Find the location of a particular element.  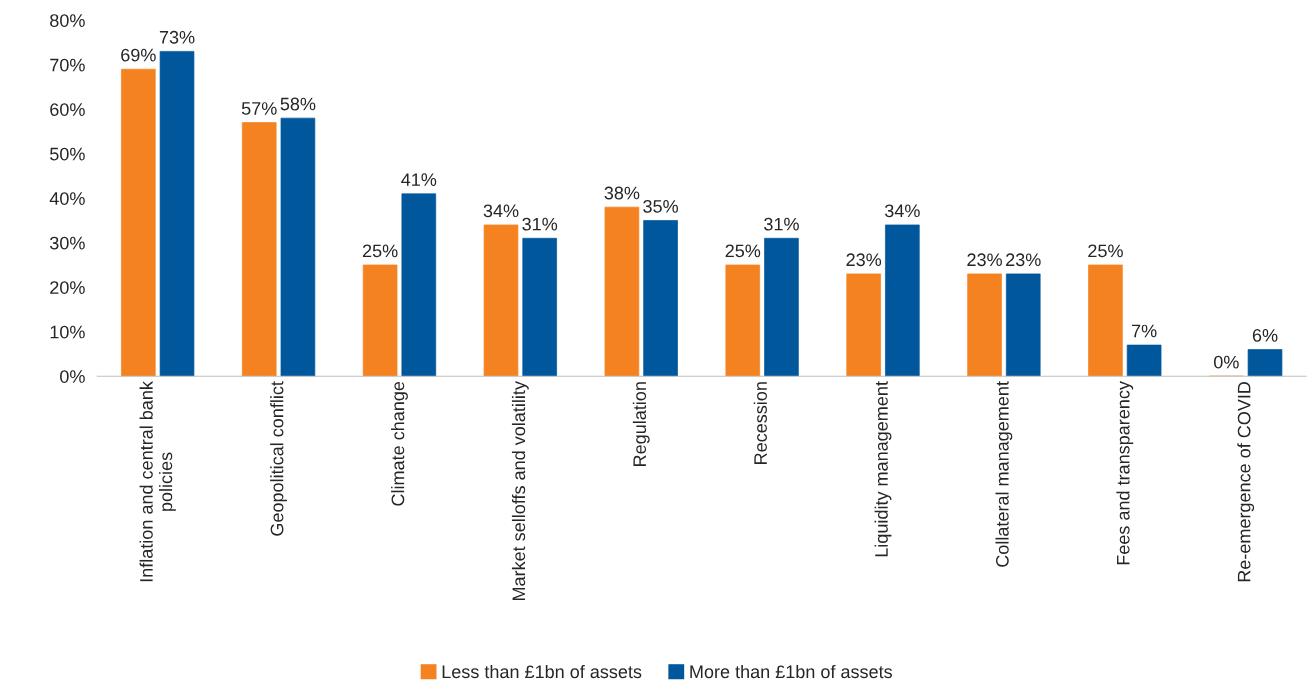

y-tick-label: 50% is located at coordinates (67, 154).